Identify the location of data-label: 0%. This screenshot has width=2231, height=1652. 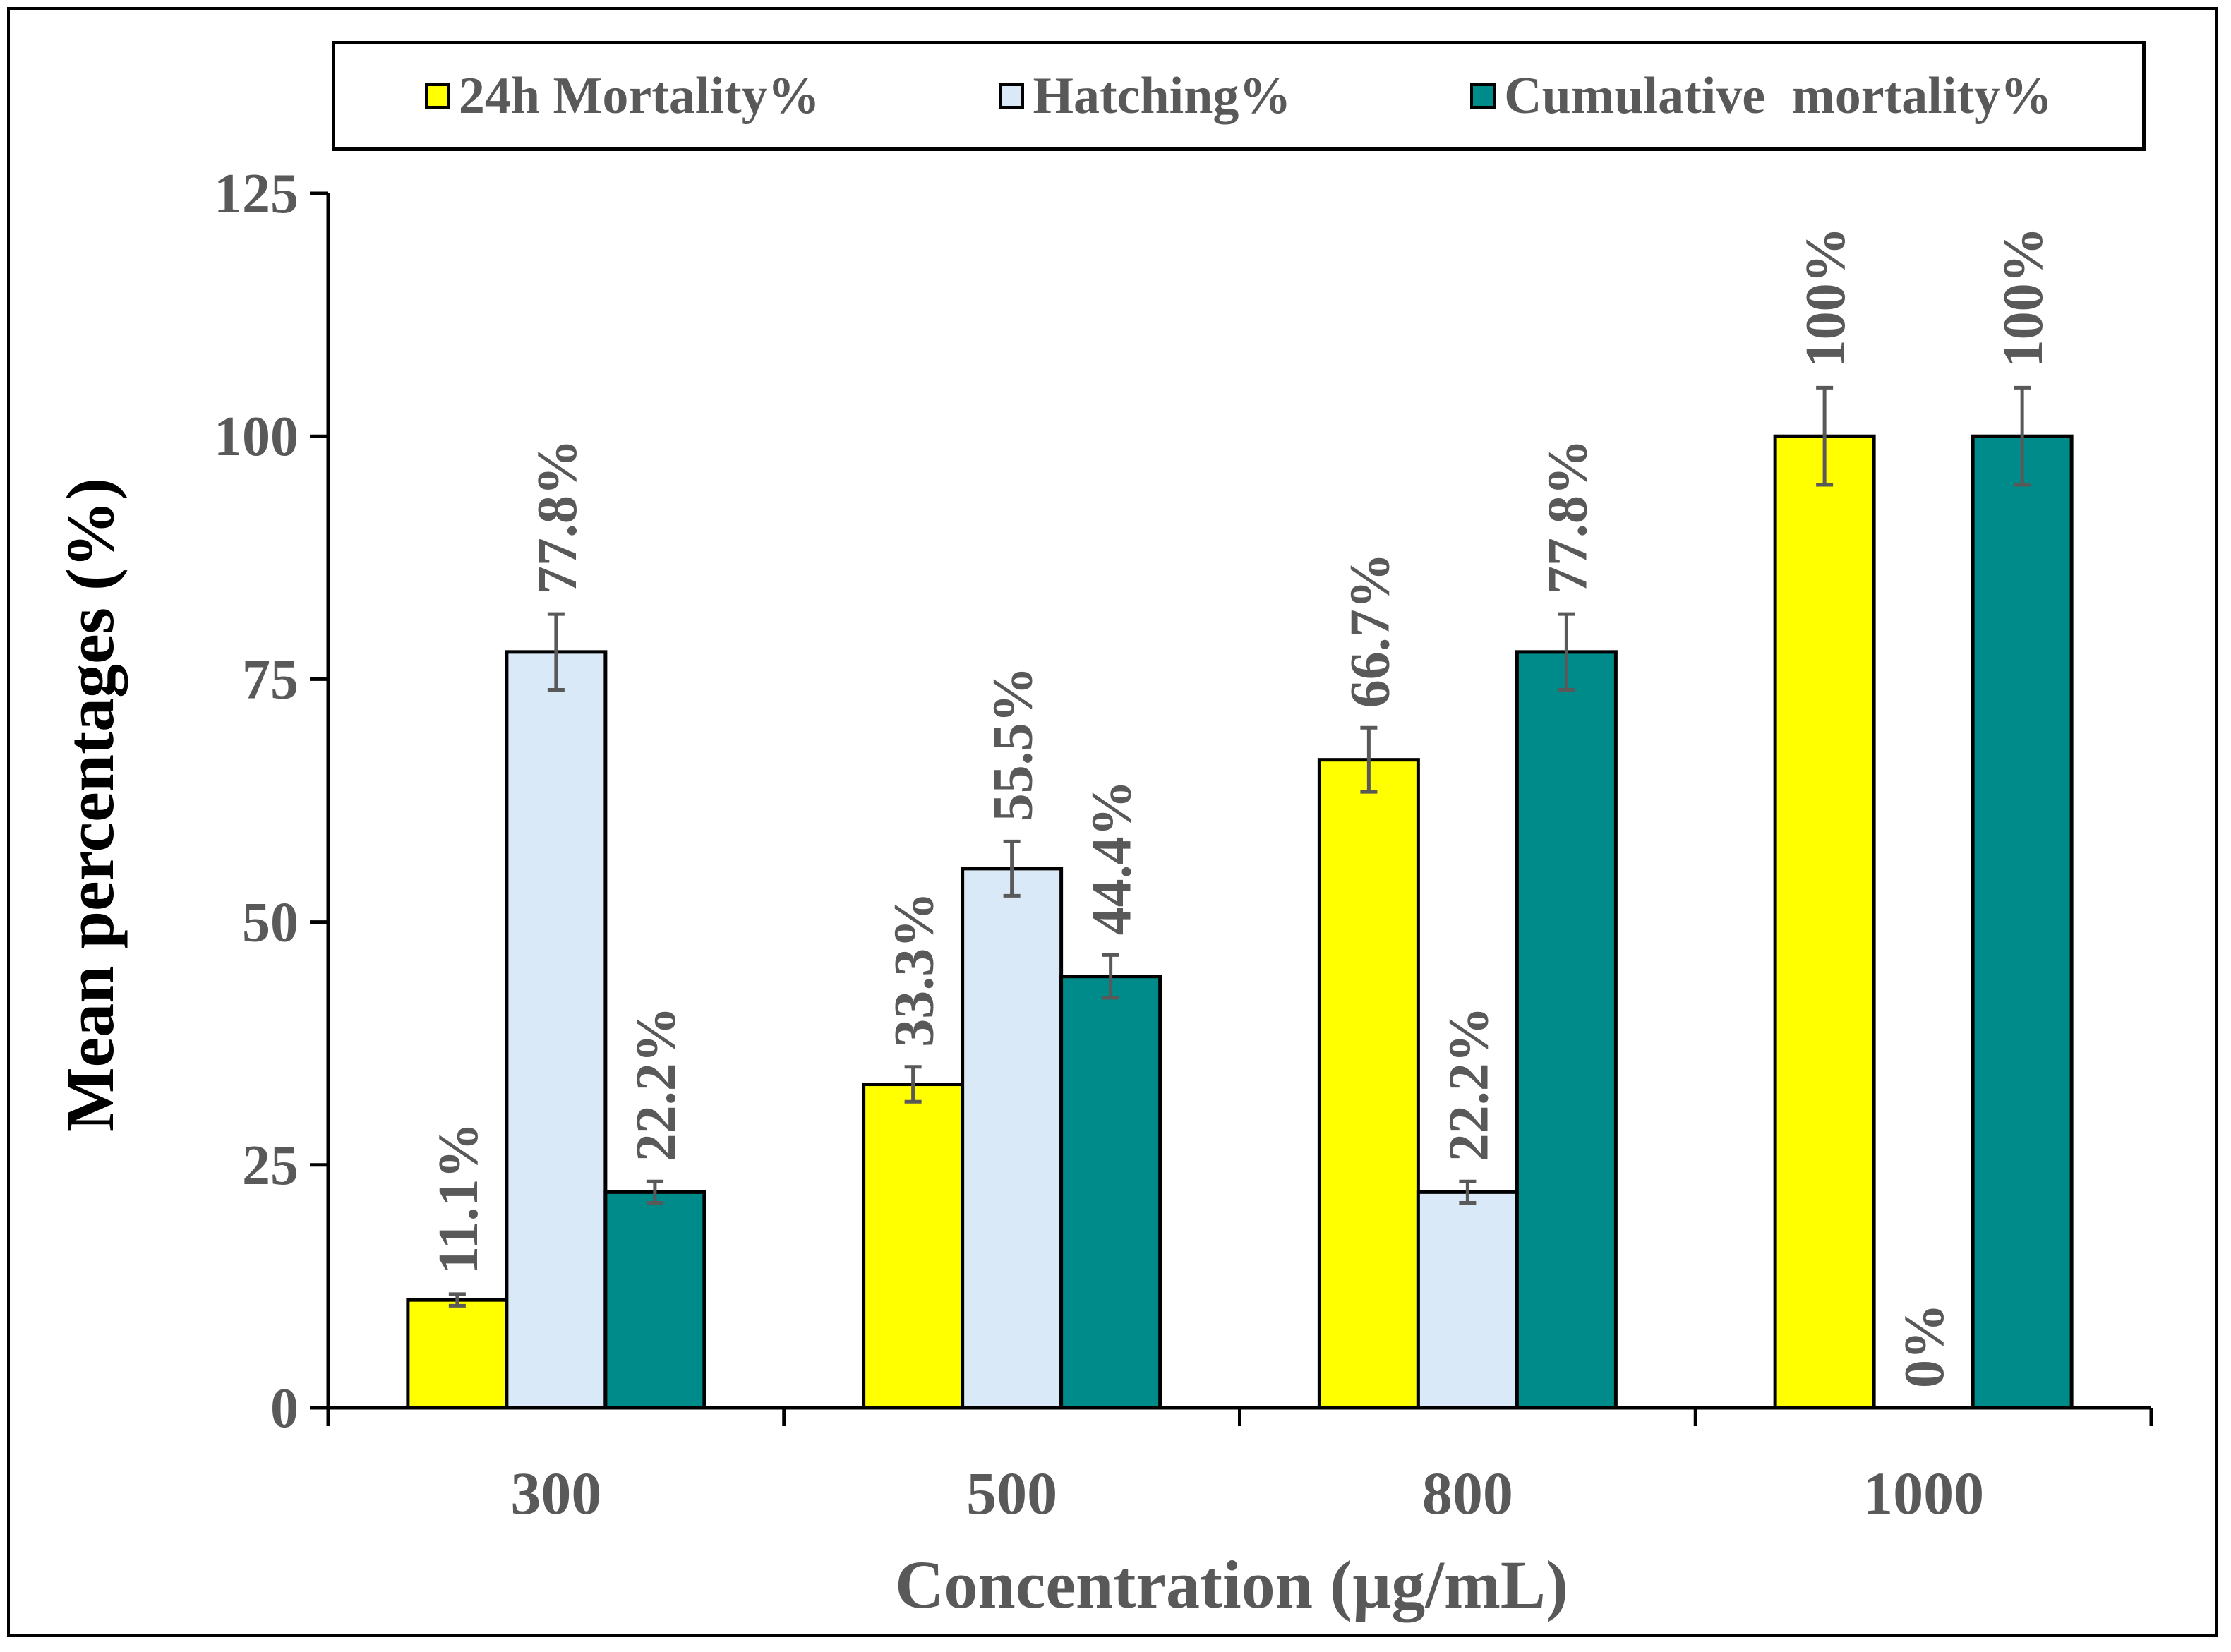
(1925, 1345).